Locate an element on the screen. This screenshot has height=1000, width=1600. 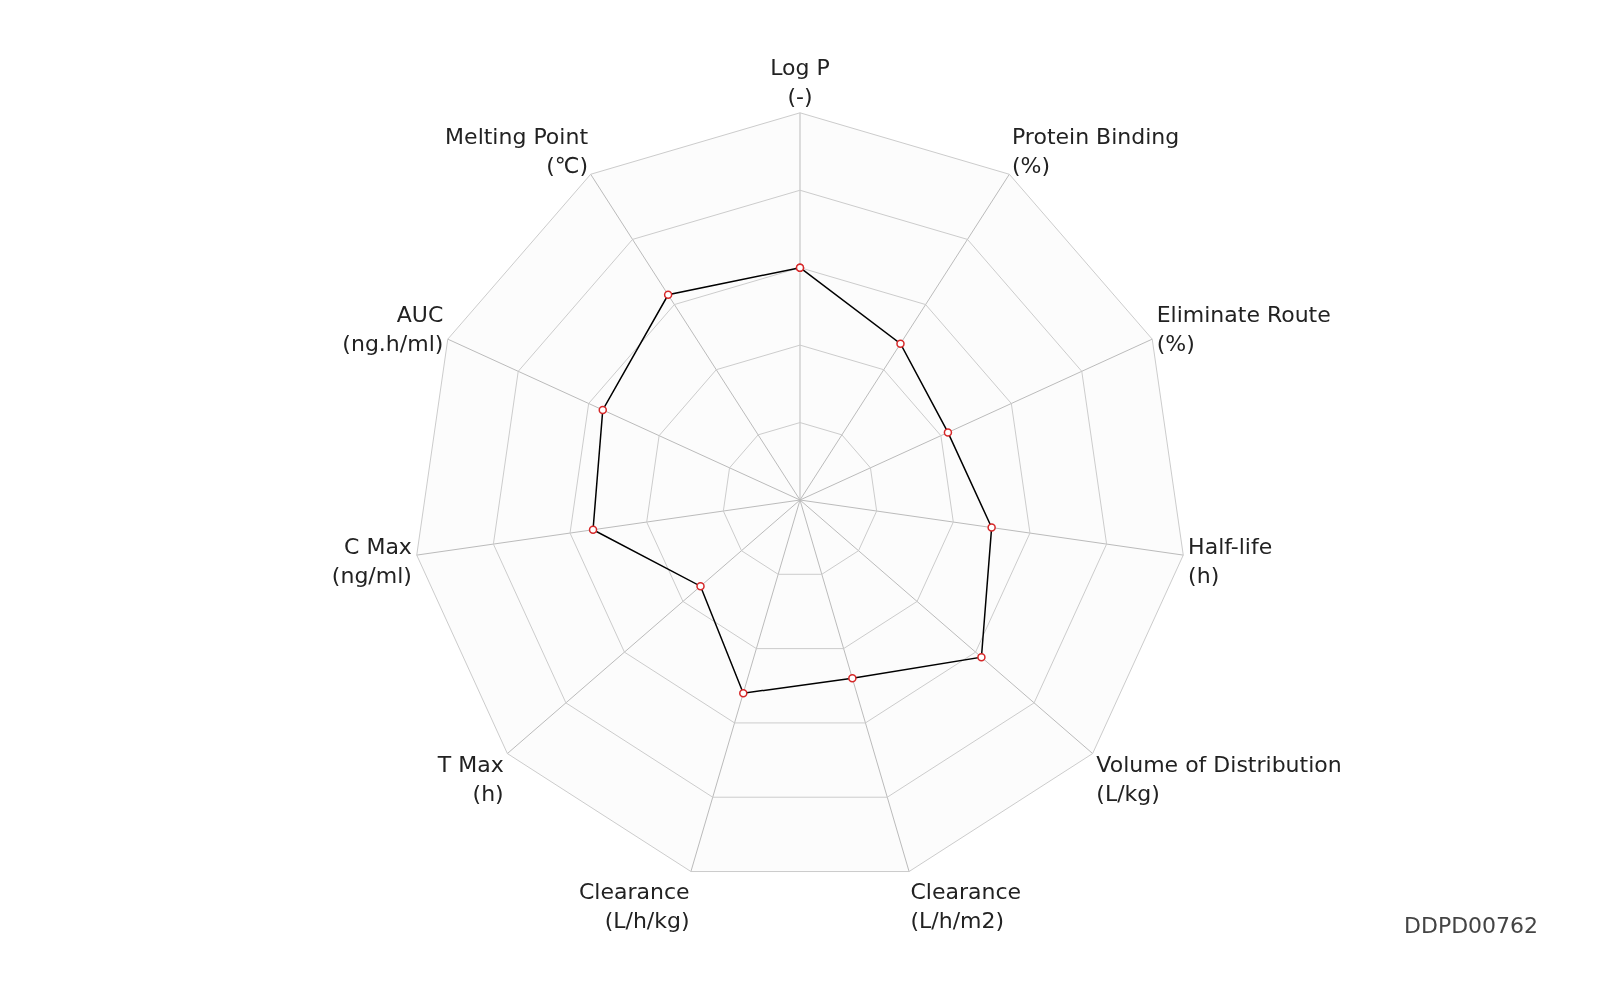
spoke-label: C Max (ng/ml) is located at coordinates (371, 561).